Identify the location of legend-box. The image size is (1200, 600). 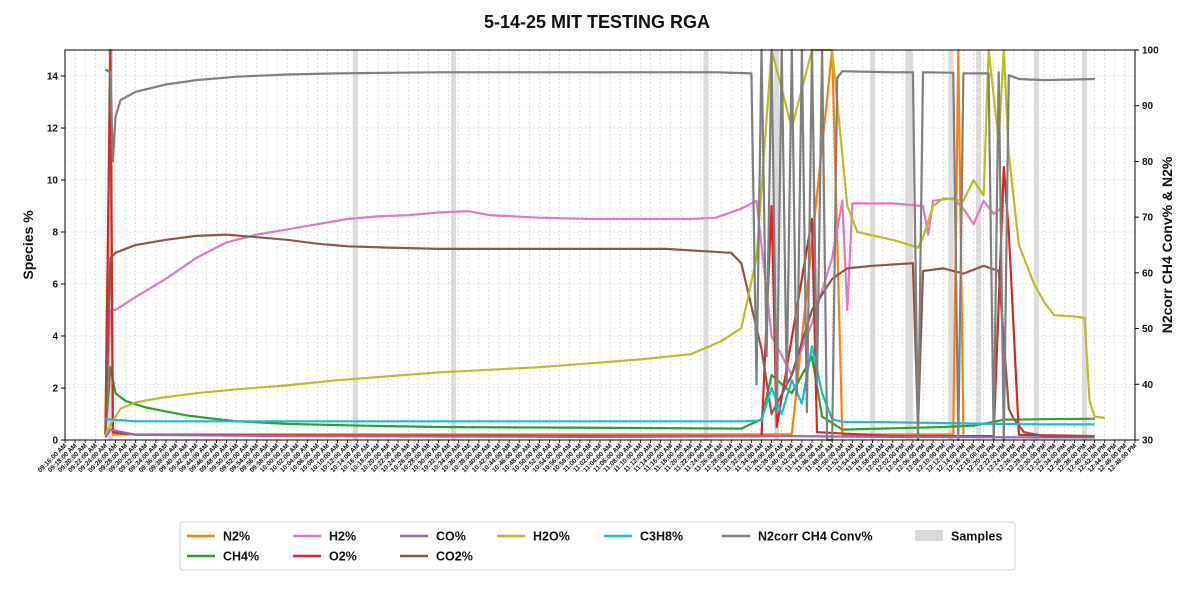
(597, 546).